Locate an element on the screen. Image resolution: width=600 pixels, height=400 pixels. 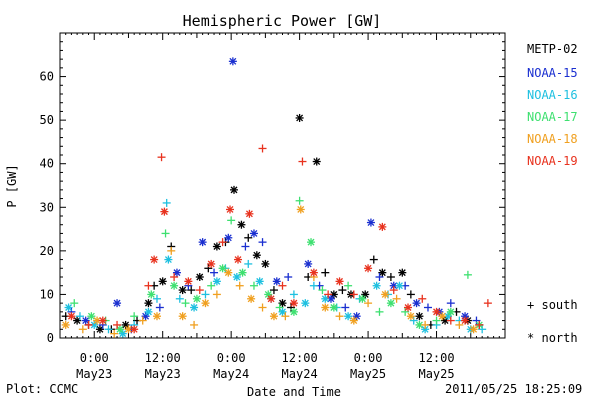
footer-left: Plot: CCMC is located at coordinates (42, 389).